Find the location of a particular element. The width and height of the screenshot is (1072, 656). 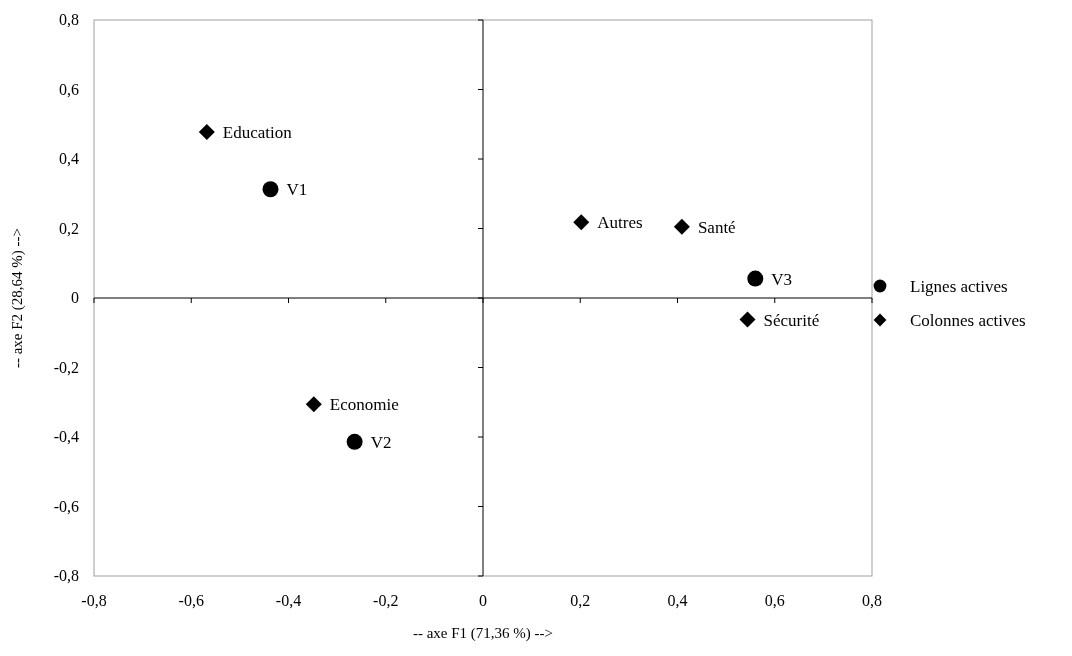

x-tick-label: 0,4 is located at coordinates (677, 600).